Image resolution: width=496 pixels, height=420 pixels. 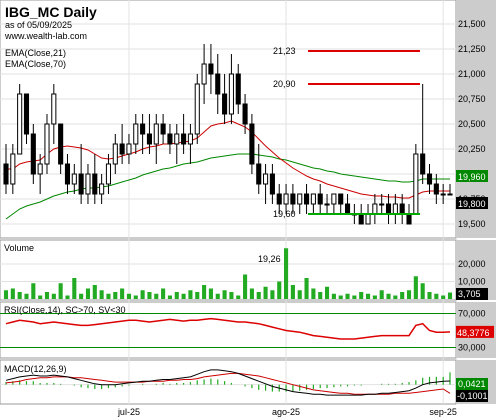 I want to click on macd-pane, so click(x=228, y=382).